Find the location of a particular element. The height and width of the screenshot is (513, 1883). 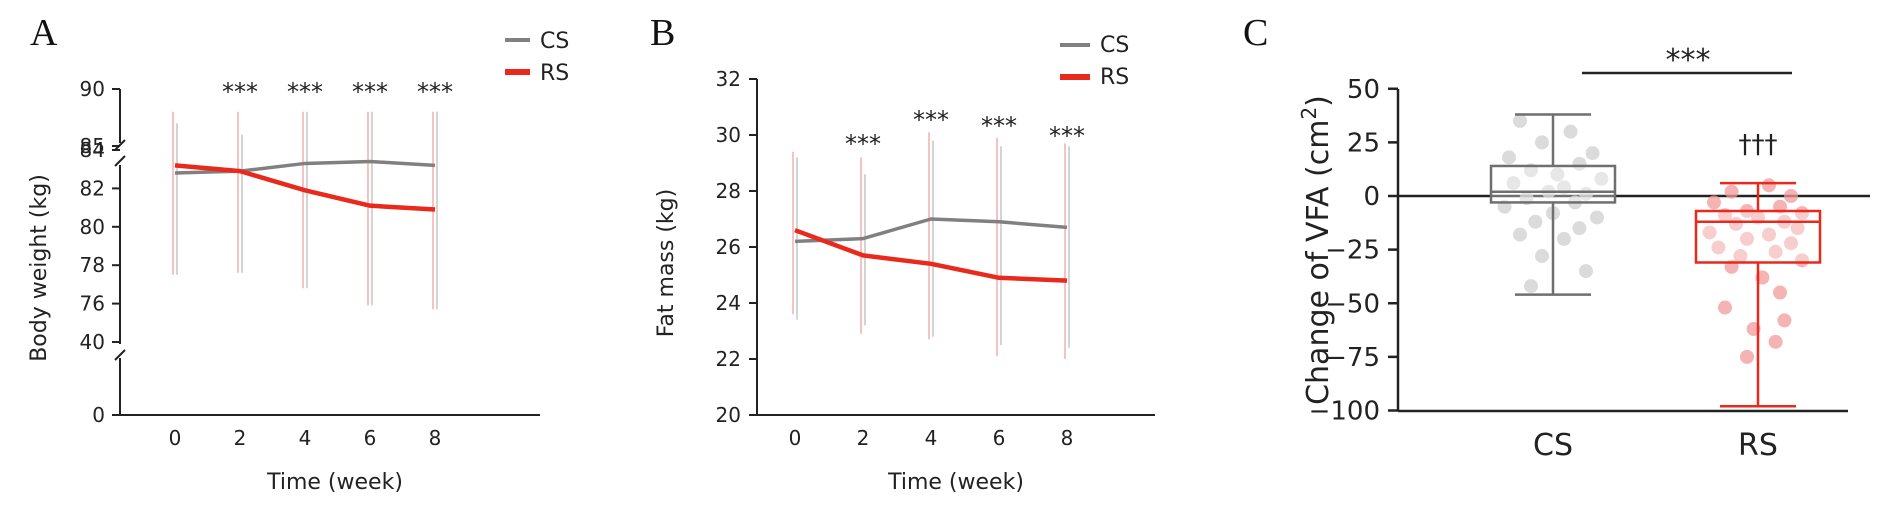

panel-a-x-tick-label-2: 4 is located at coordinates (305, 438).